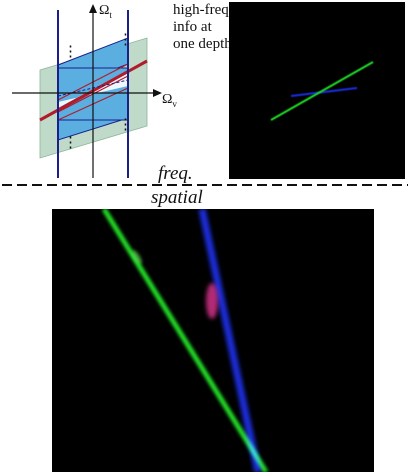 This screenshot has width=410, height=472. I want to click on annotation-text: high-freq info at one depth, so click(203, 27).